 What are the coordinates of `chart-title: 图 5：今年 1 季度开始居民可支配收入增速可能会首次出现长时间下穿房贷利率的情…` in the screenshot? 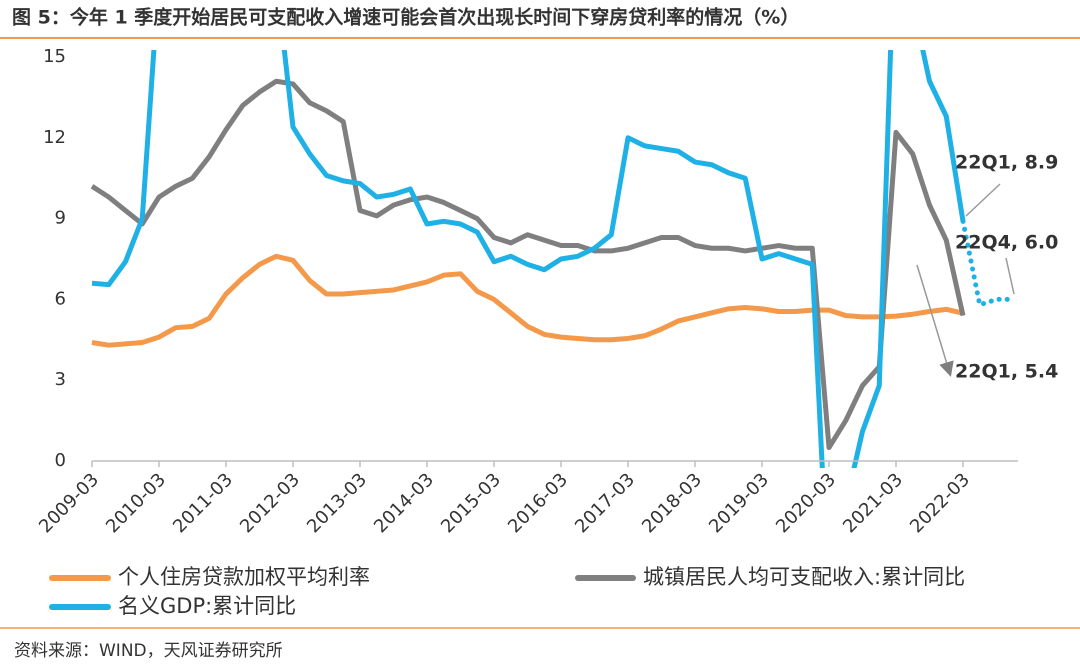 It's located at (405, 17).